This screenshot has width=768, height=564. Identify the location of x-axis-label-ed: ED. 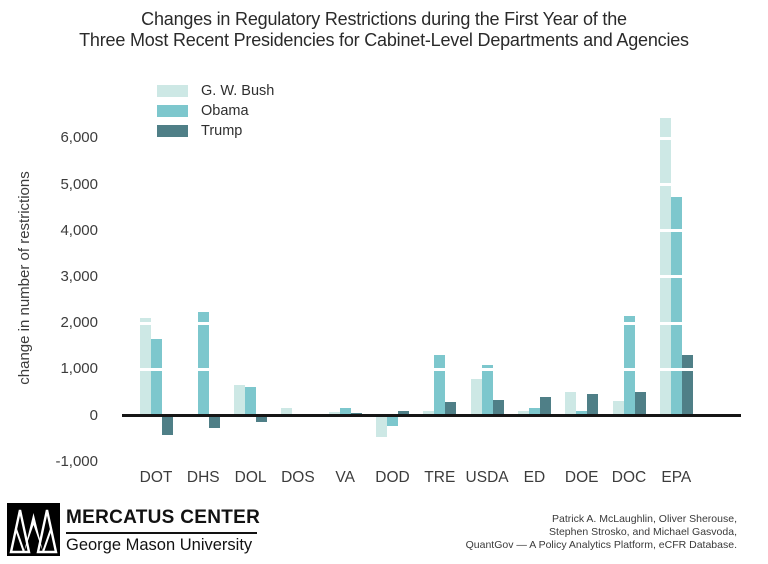
(534, 477).